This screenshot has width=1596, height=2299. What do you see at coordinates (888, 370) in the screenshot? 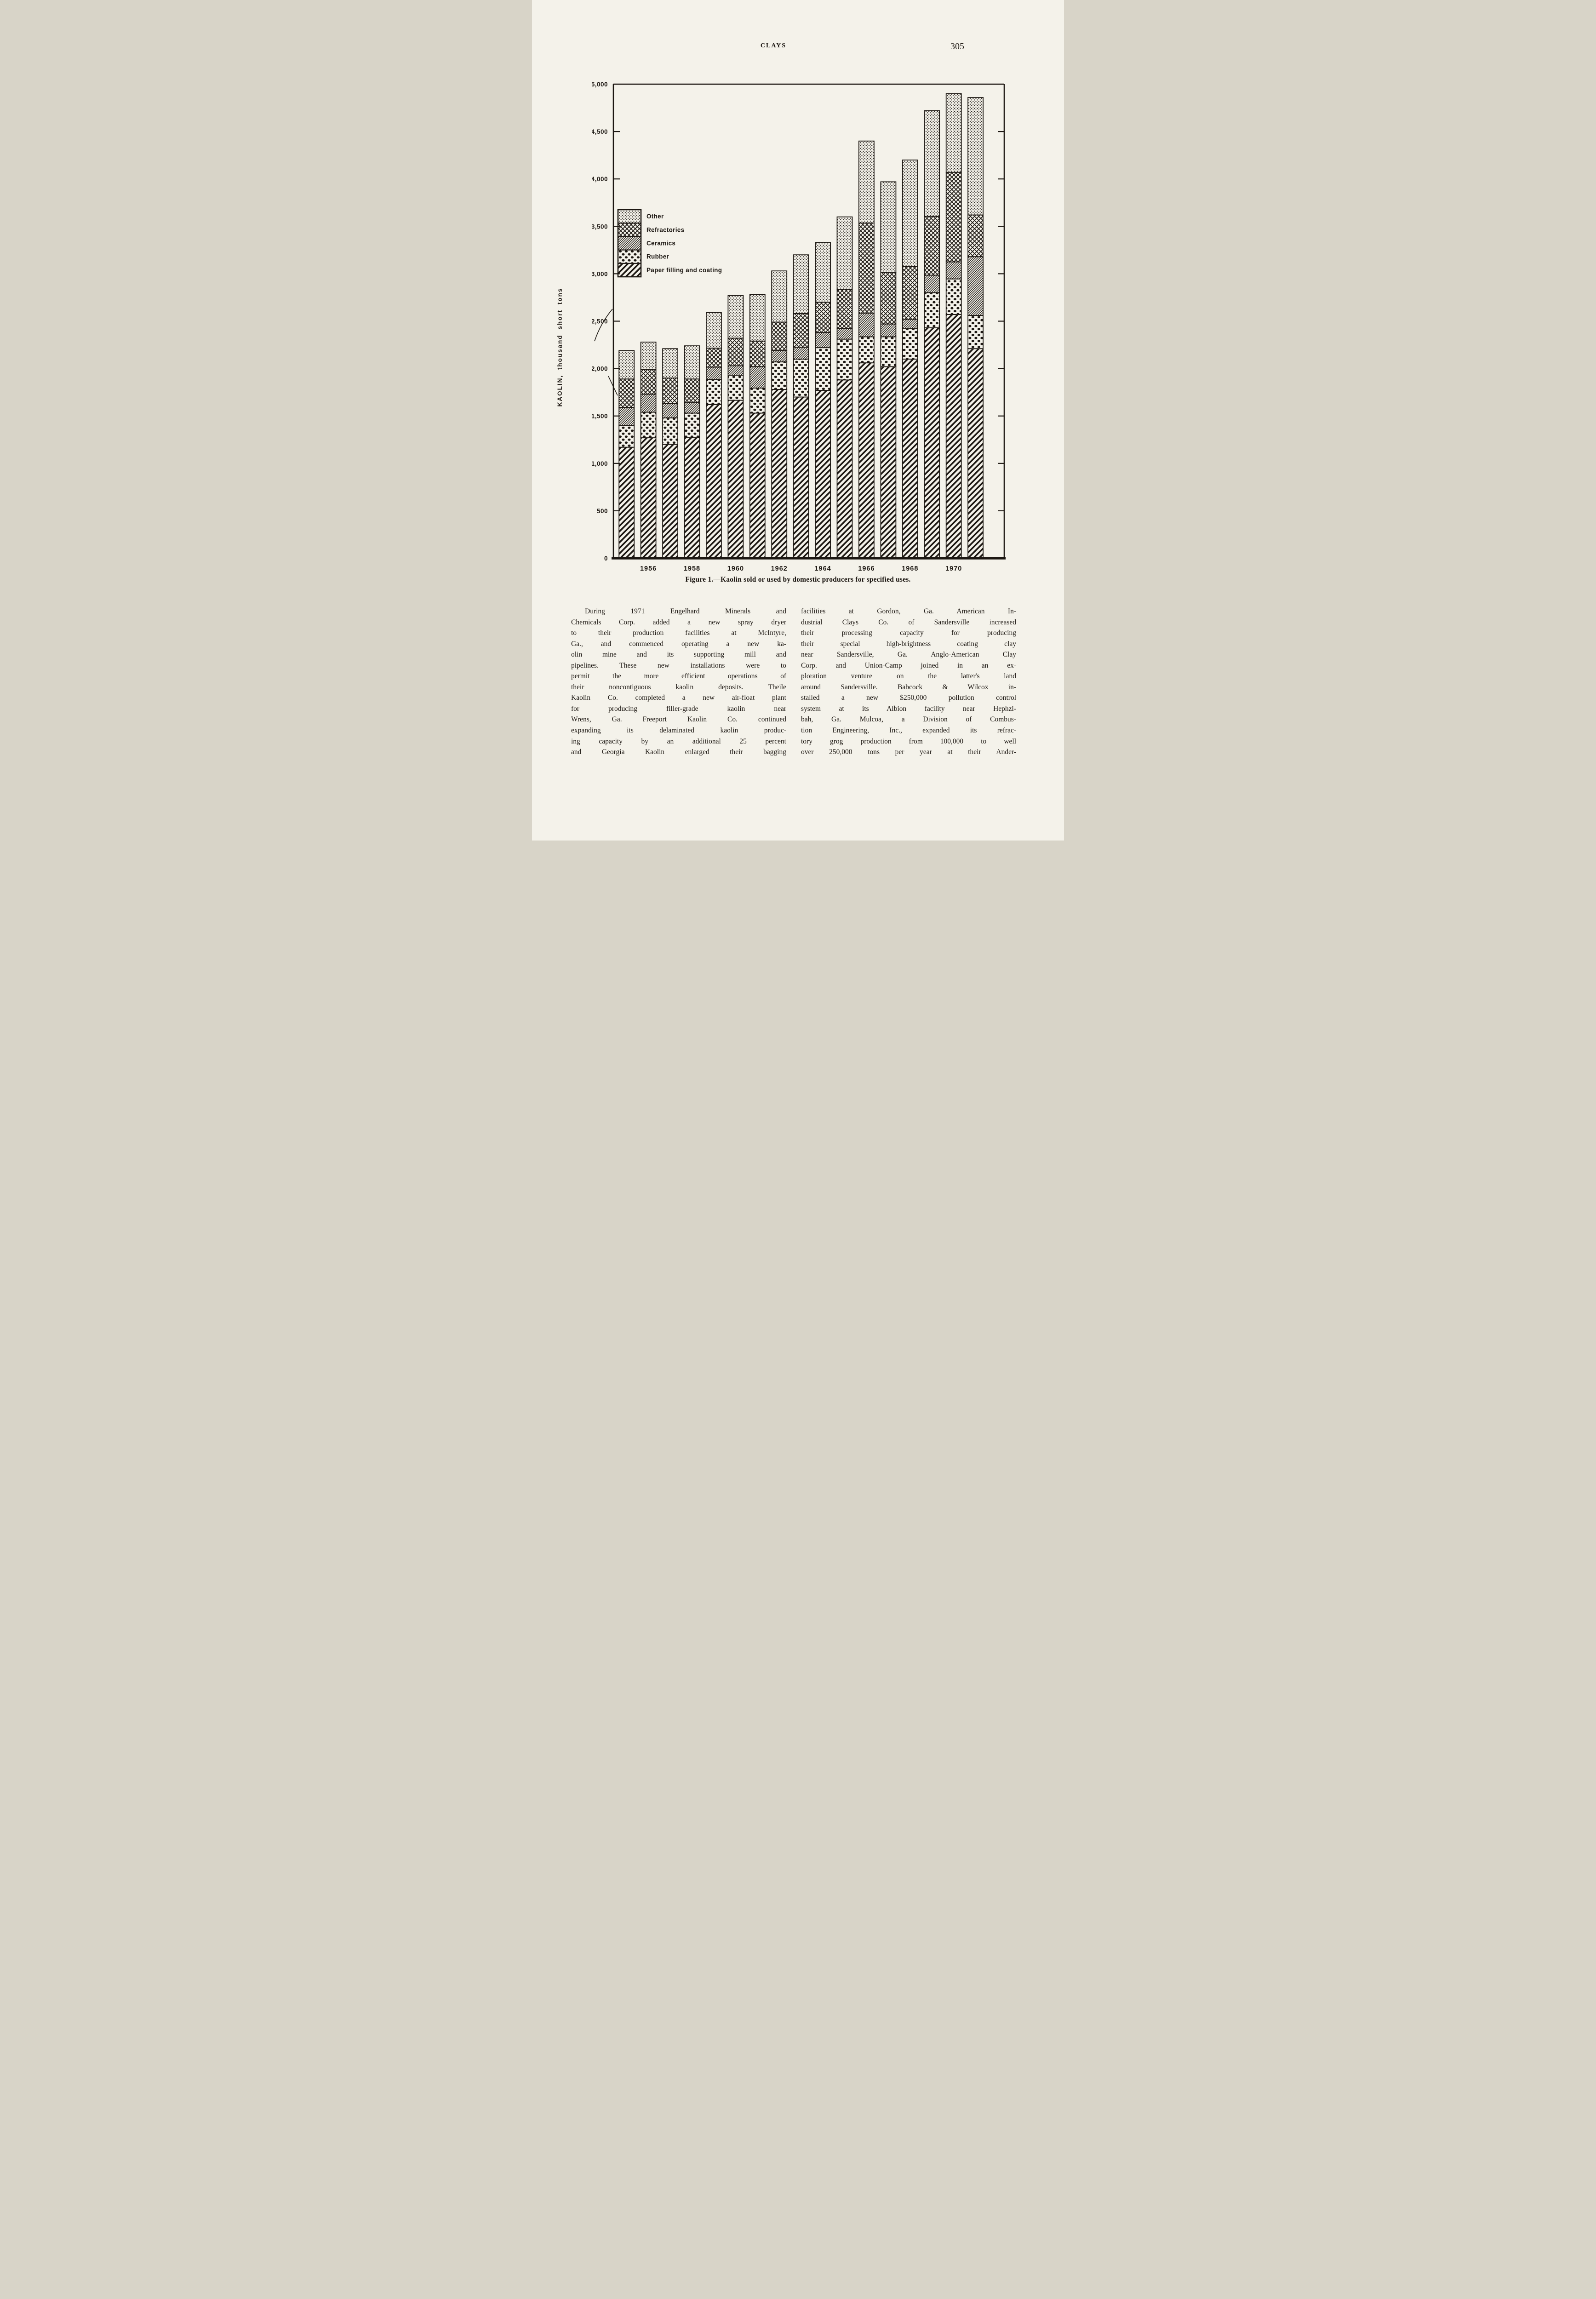
I see `bar-1967` at bounding box center [888, 370].